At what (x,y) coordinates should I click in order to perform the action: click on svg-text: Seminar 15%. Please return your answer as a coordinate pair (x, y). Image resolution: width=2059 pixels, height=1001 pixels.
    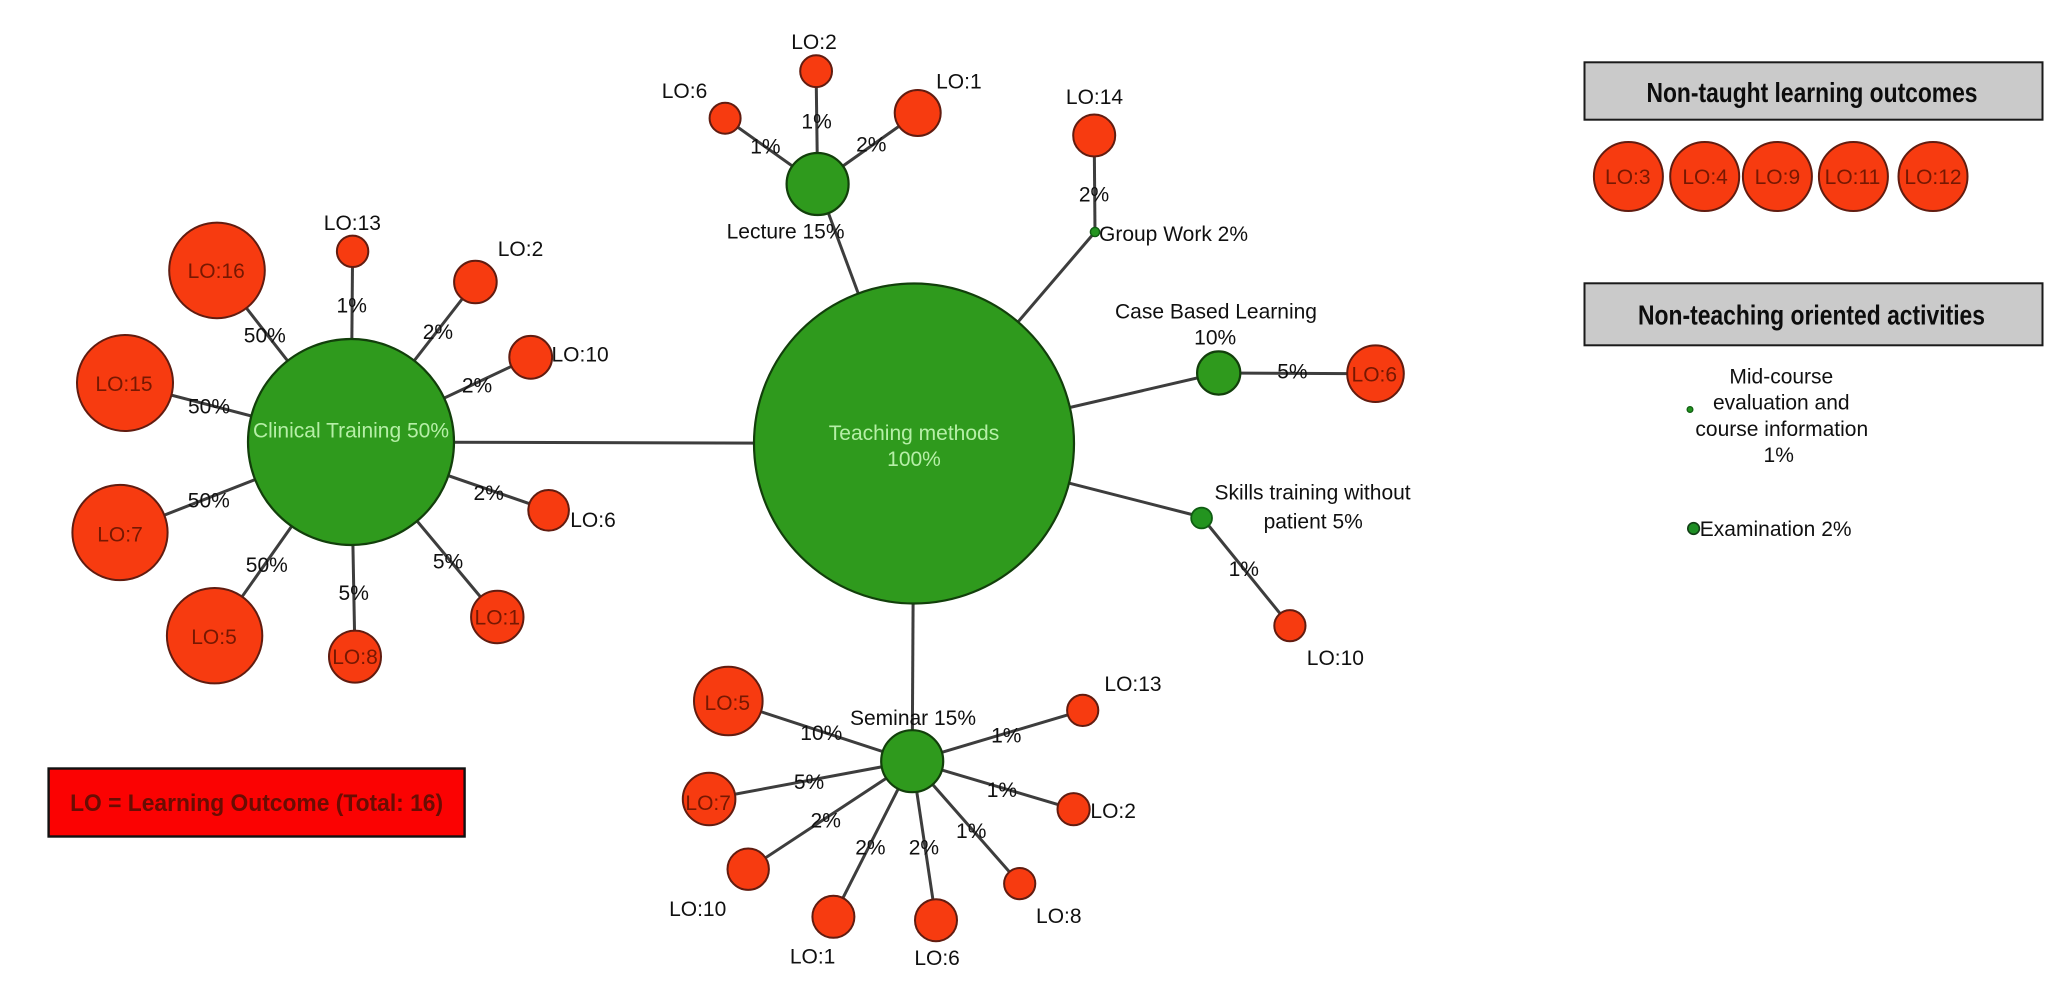
    Looking at the image, I should click on (913, 718).